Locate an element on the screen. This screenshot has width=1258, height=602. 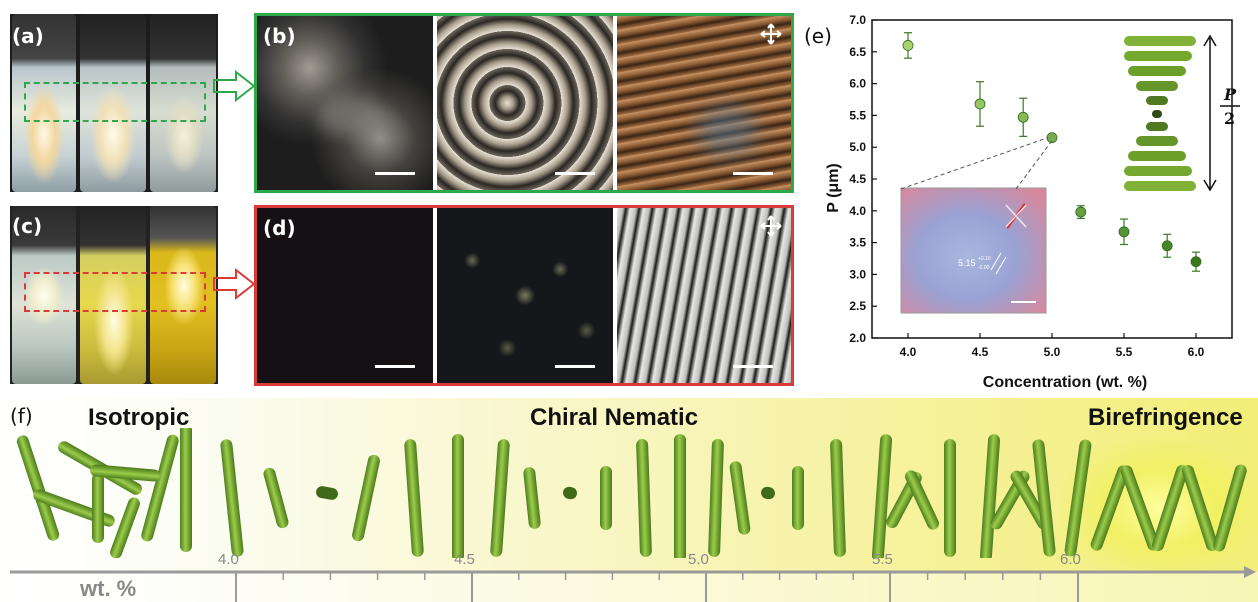
panel-label-d: (d) is located at coordinates (279, 228).